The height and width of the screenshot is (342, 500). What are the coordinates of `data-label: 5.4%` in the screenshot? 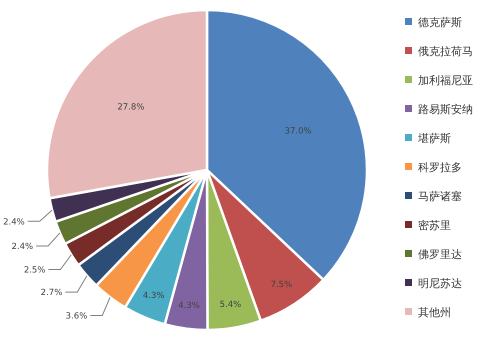 It's located at (231, 305).